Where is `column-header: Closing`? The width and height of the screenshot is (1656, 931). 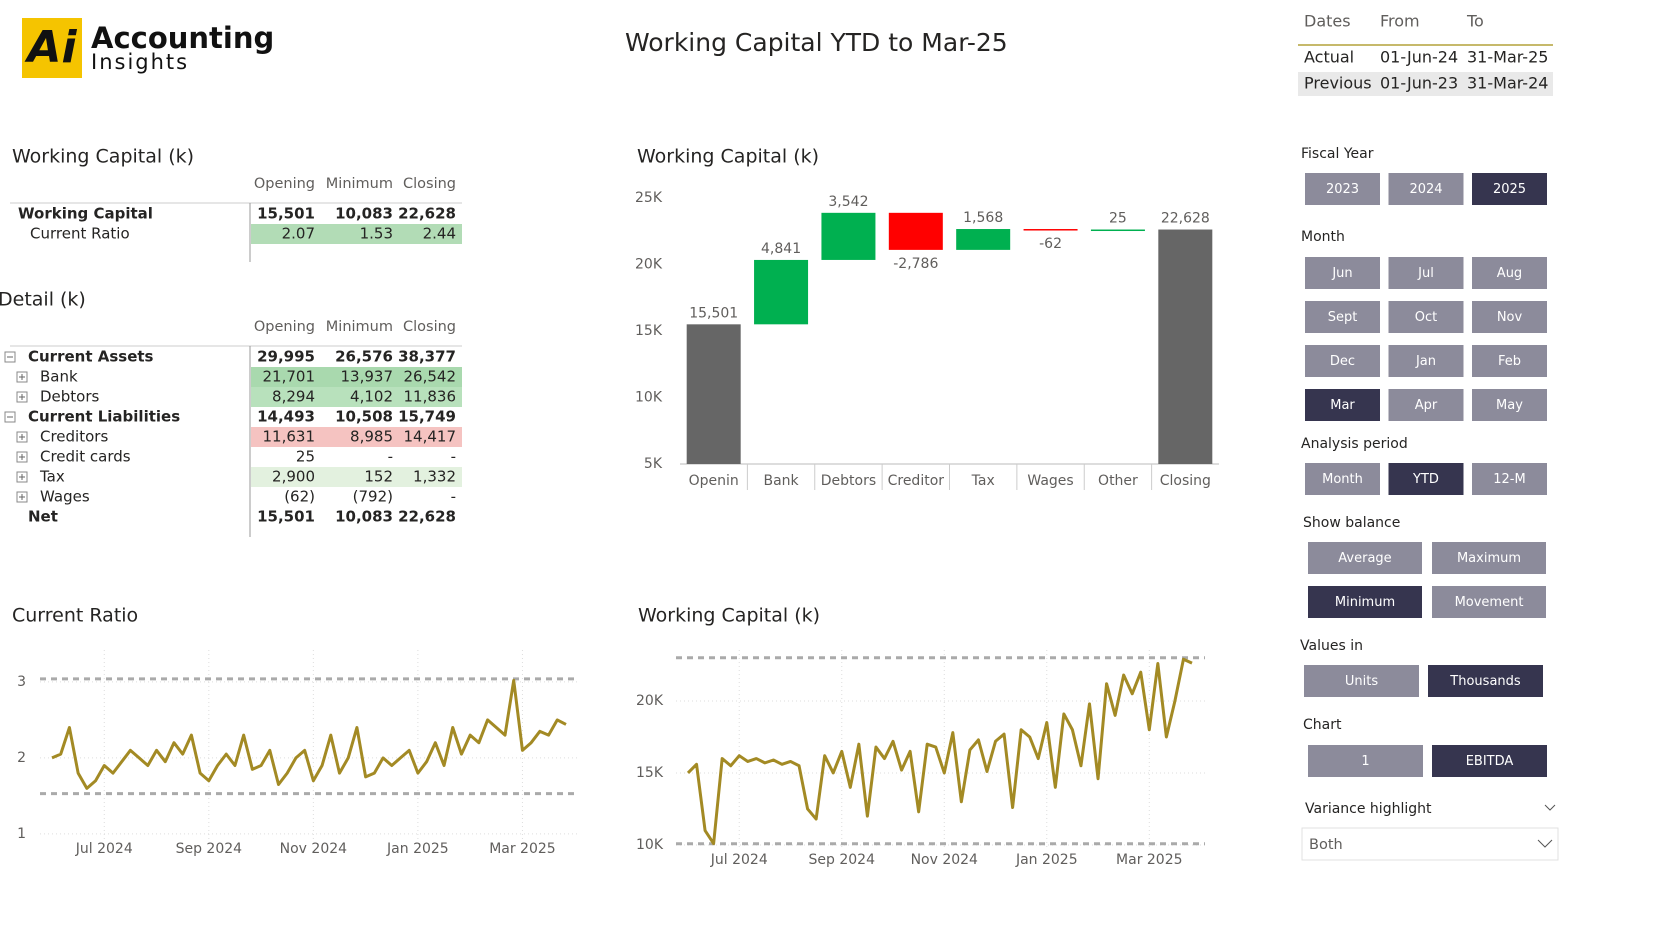 column-header: Closing is located at coordinates (429, 327).